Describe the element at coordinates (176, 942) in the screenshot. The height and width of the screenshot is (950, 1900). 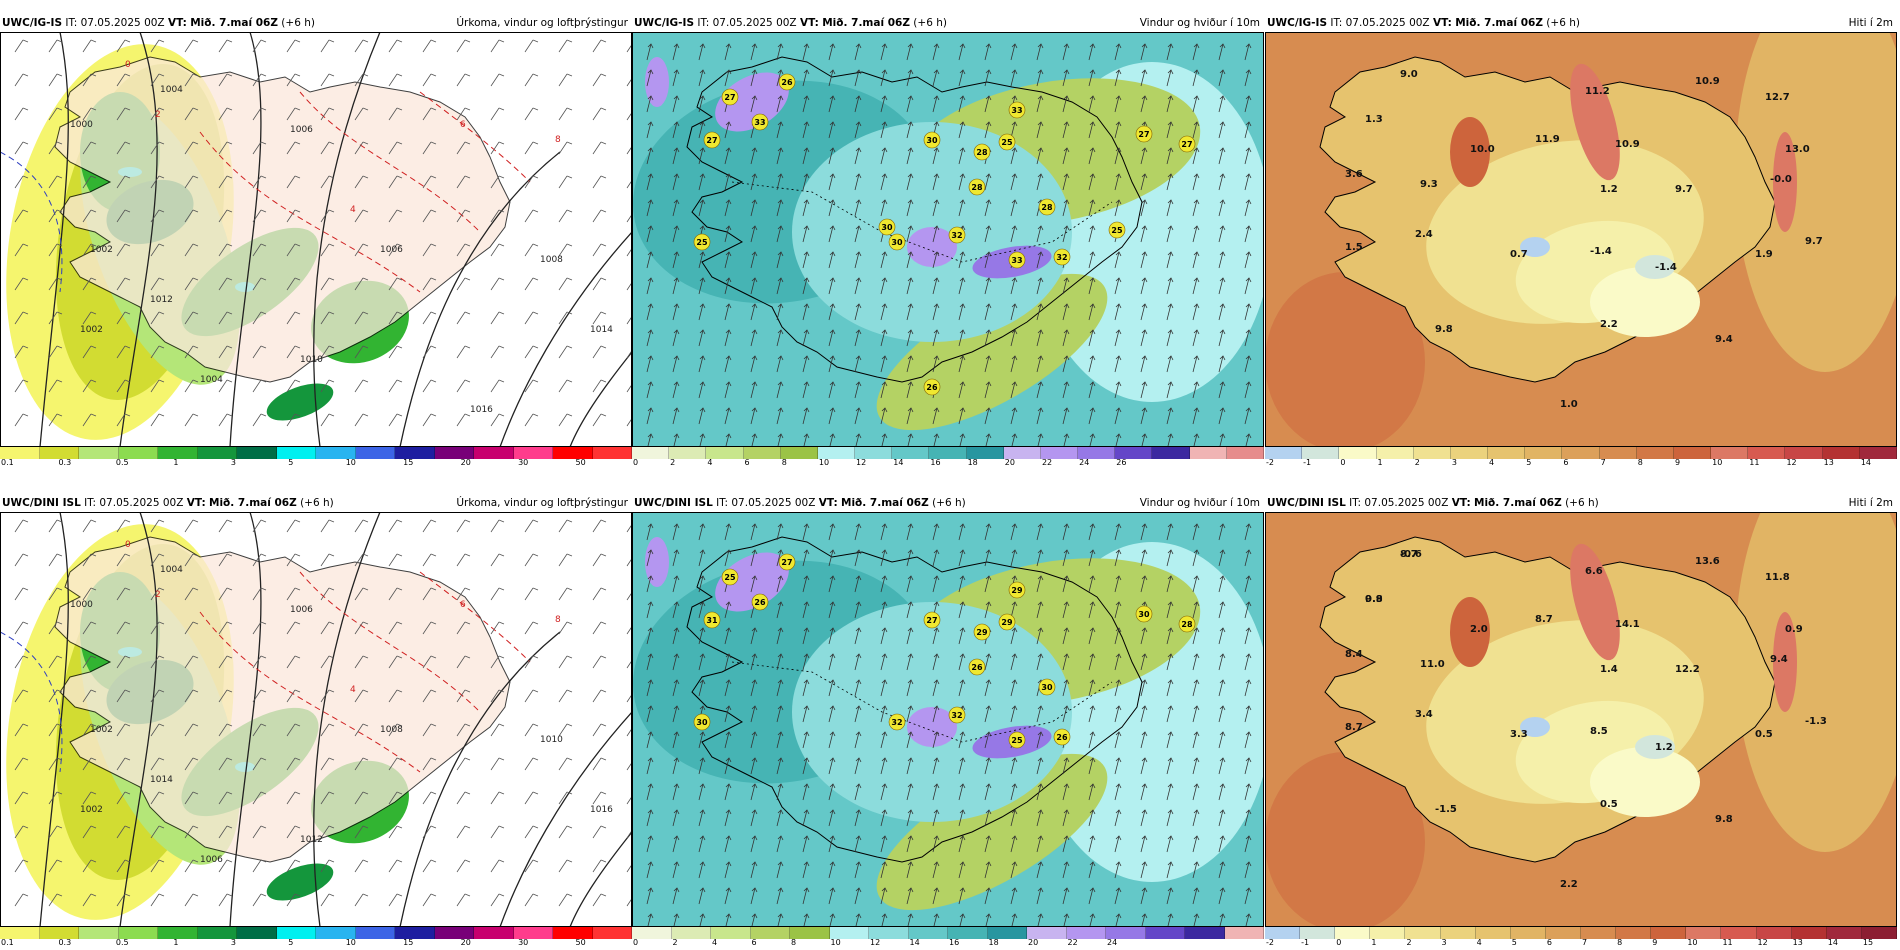
I see `colorbar-tick-label: 1` at that location.